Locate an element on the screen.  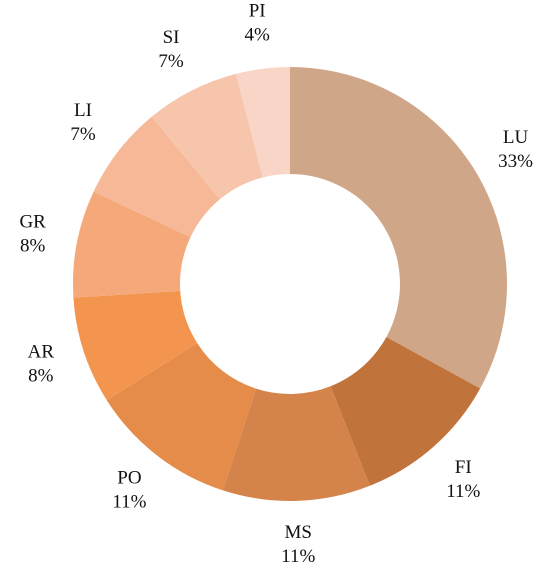
slice-value-label: 4% is located at coordinates (257, 34).